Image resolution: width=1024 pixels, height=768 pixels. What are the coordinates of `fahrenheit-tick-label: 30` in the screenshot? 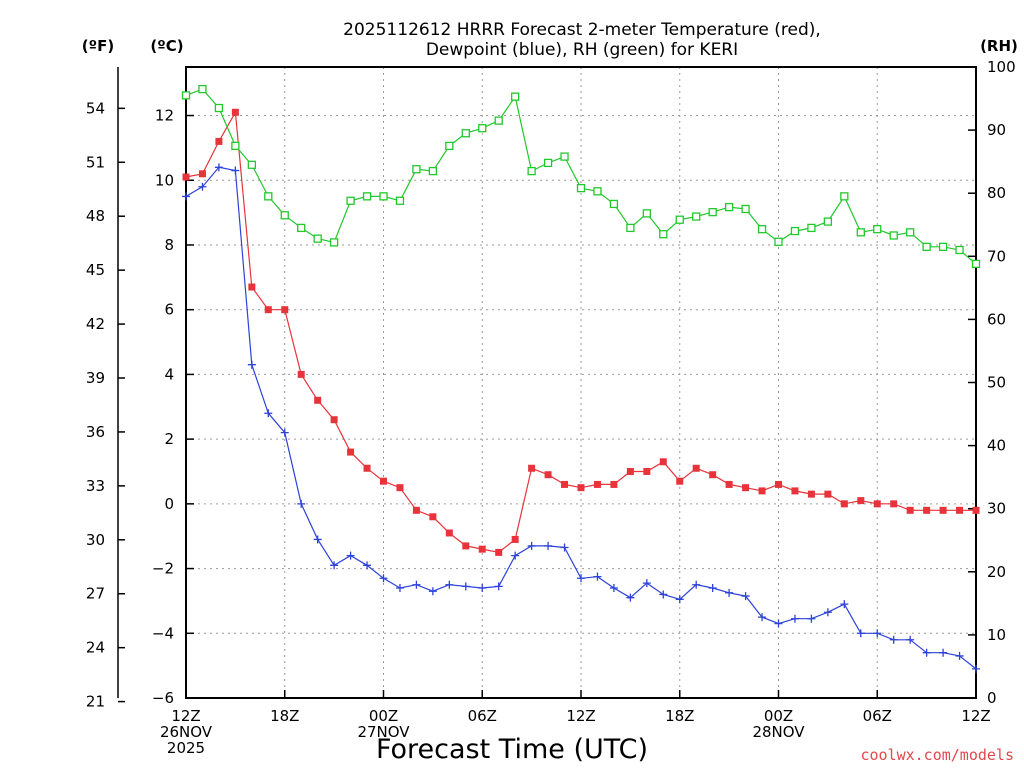 It's located at (95, 540).